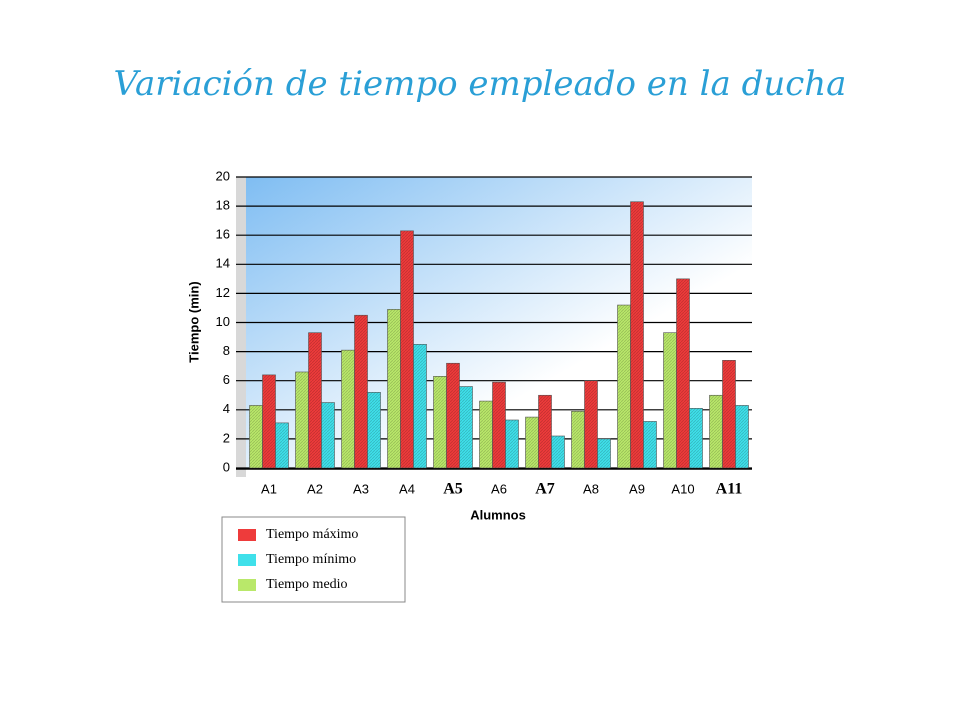 This screenshot has height=720, width=960. I want to click on x-tick-label: A6, so click(499, 488).